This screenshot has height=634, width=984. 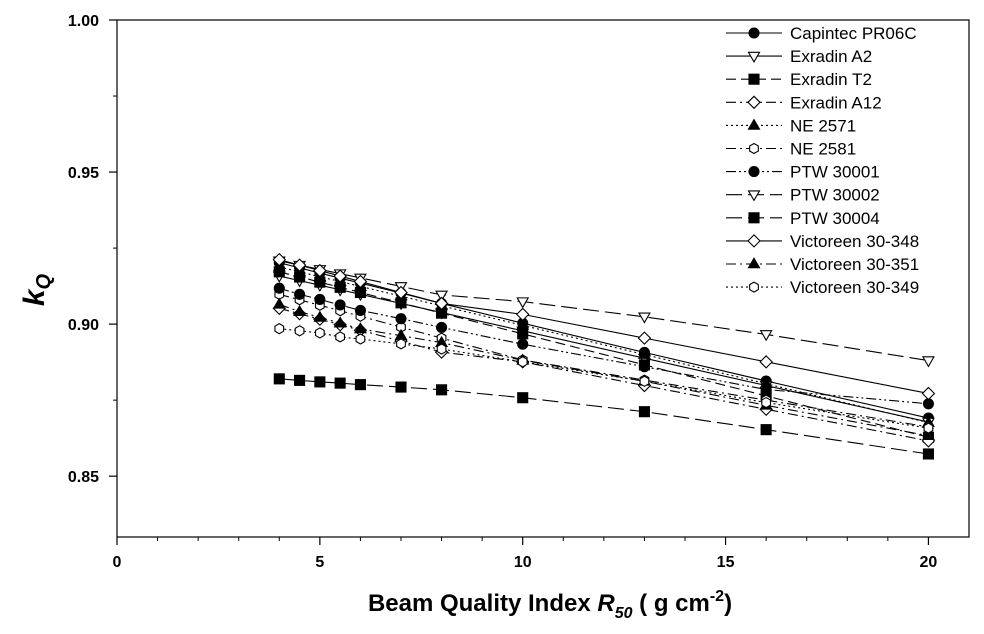 I want to click on x-axis-title-close: ), so click(x=728, y=603).